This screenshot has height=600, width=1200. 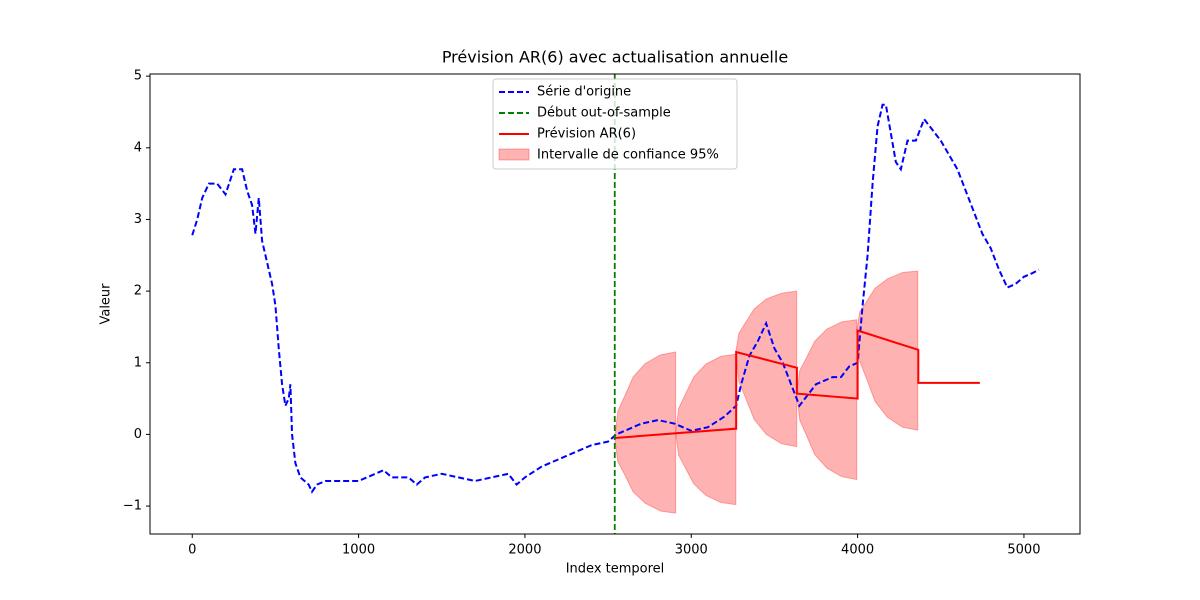 What do you see at coordinates (132, 506) in the screenshot?
I see `y-tick-label: −1` at bounding box center [132, 506].